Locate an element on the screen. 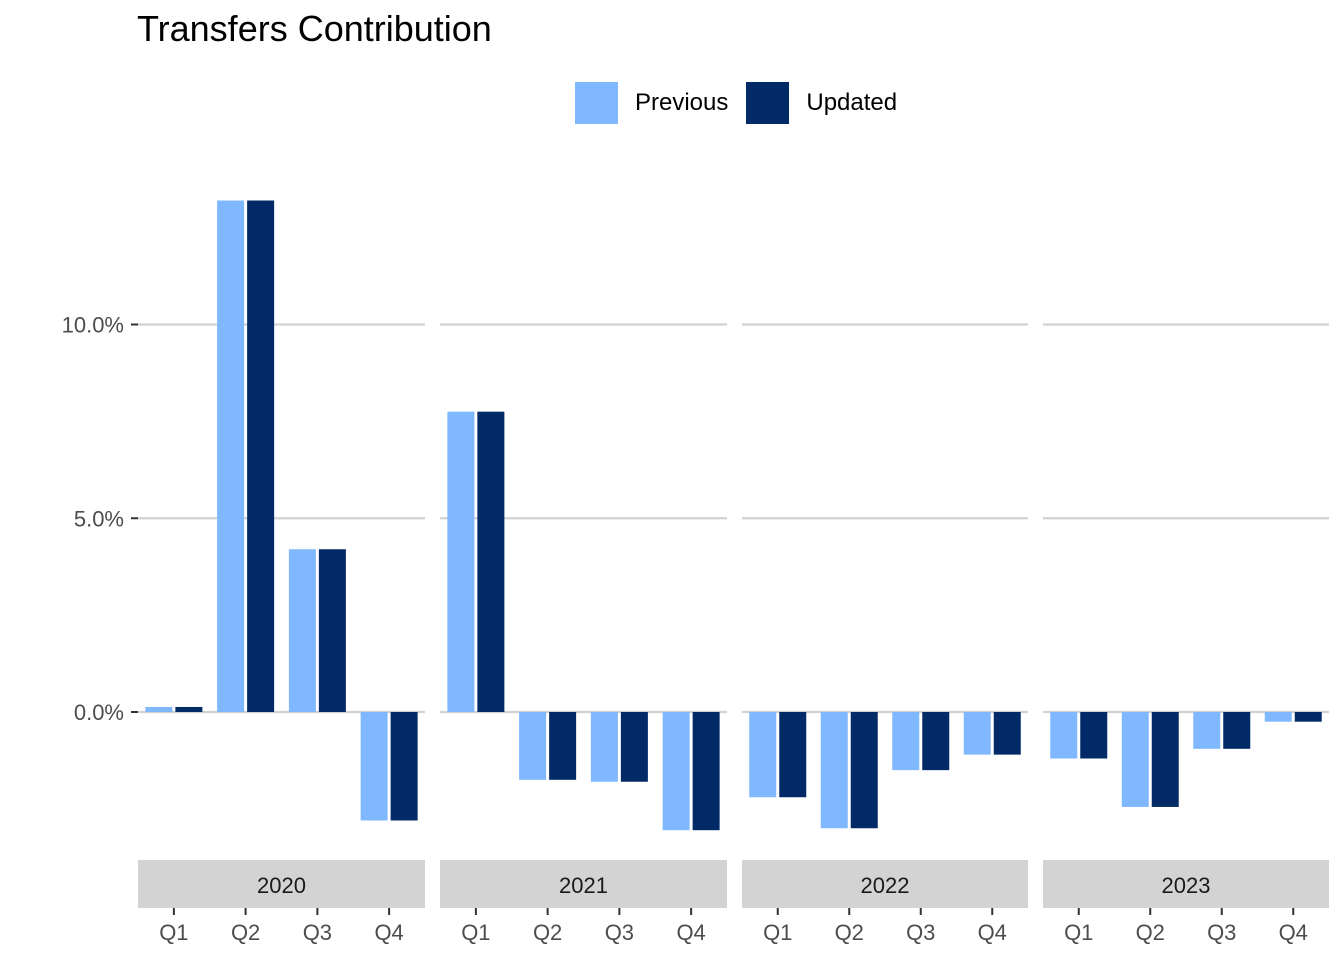 This screenshot has height=960, width=1344. bar-previous-2020-q1 is located at coordinates (159, 709).